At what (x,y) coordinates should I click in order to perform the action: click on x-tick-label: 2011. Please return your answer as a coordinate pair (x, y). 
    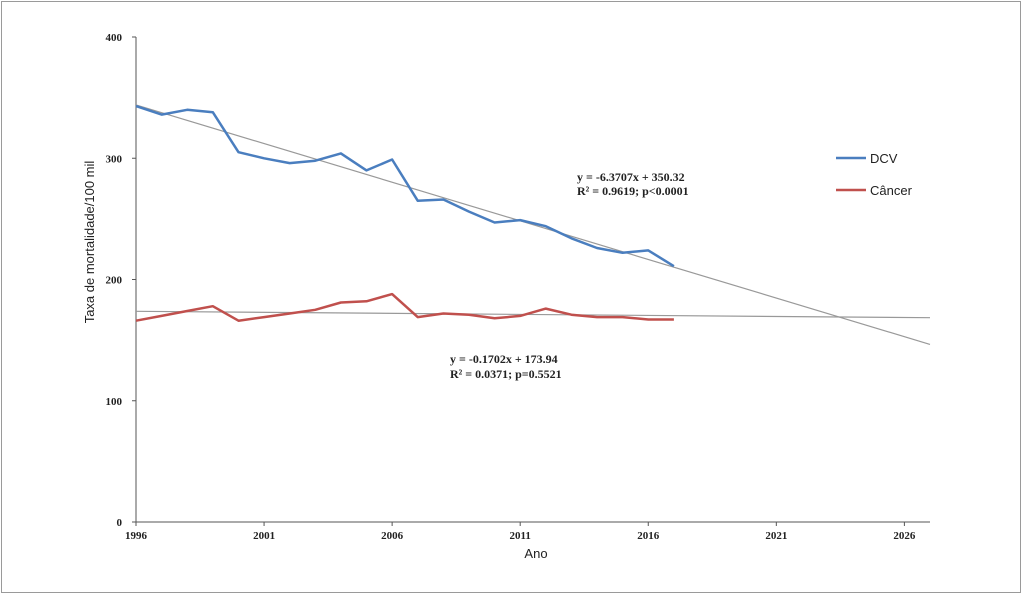
    Looking at the image, I should click on (519, 536).